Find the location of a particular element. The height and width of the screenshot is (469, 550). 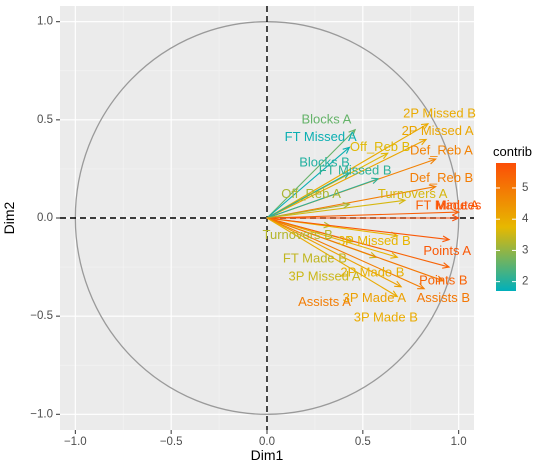

y-tick-label: −0.5 is located at coordinates (41, 316).